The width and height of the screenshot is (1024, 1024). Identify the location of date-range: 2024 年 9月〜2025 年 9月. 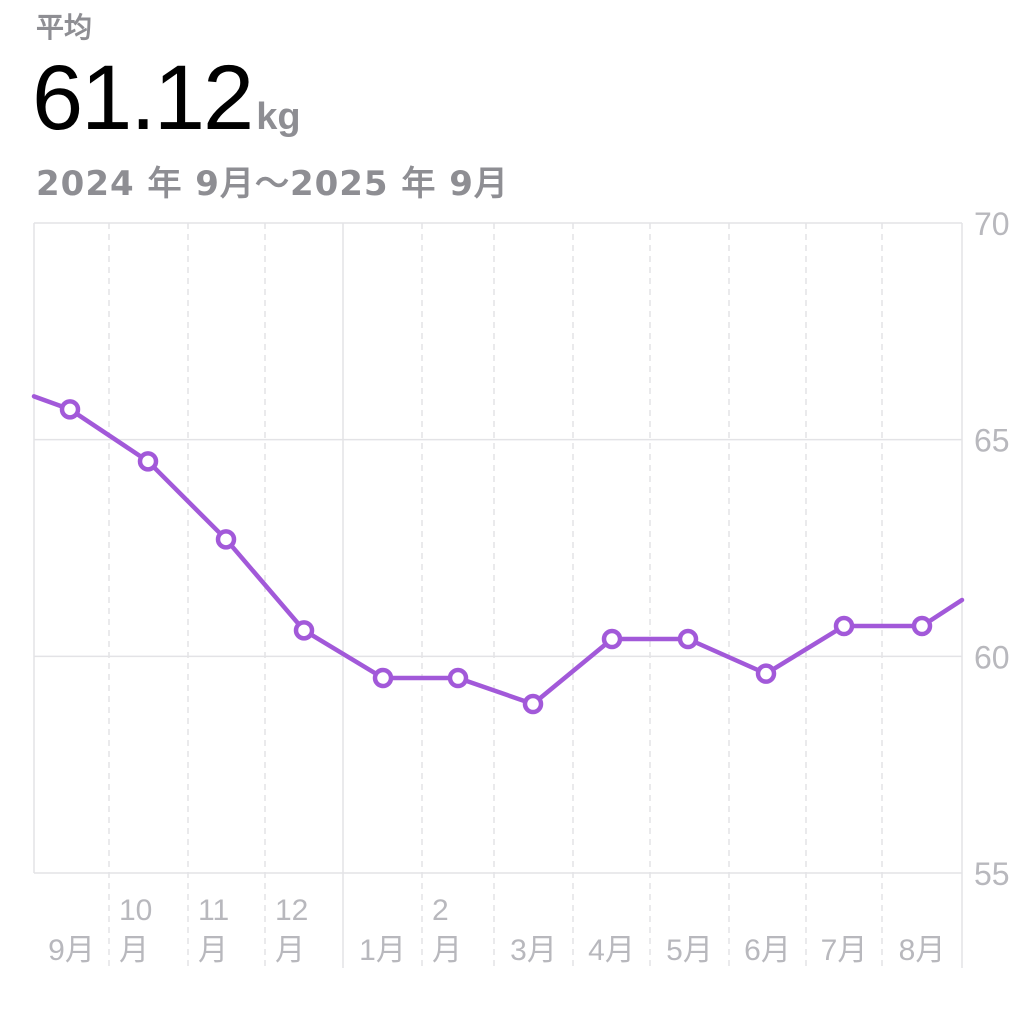
(272, 184).